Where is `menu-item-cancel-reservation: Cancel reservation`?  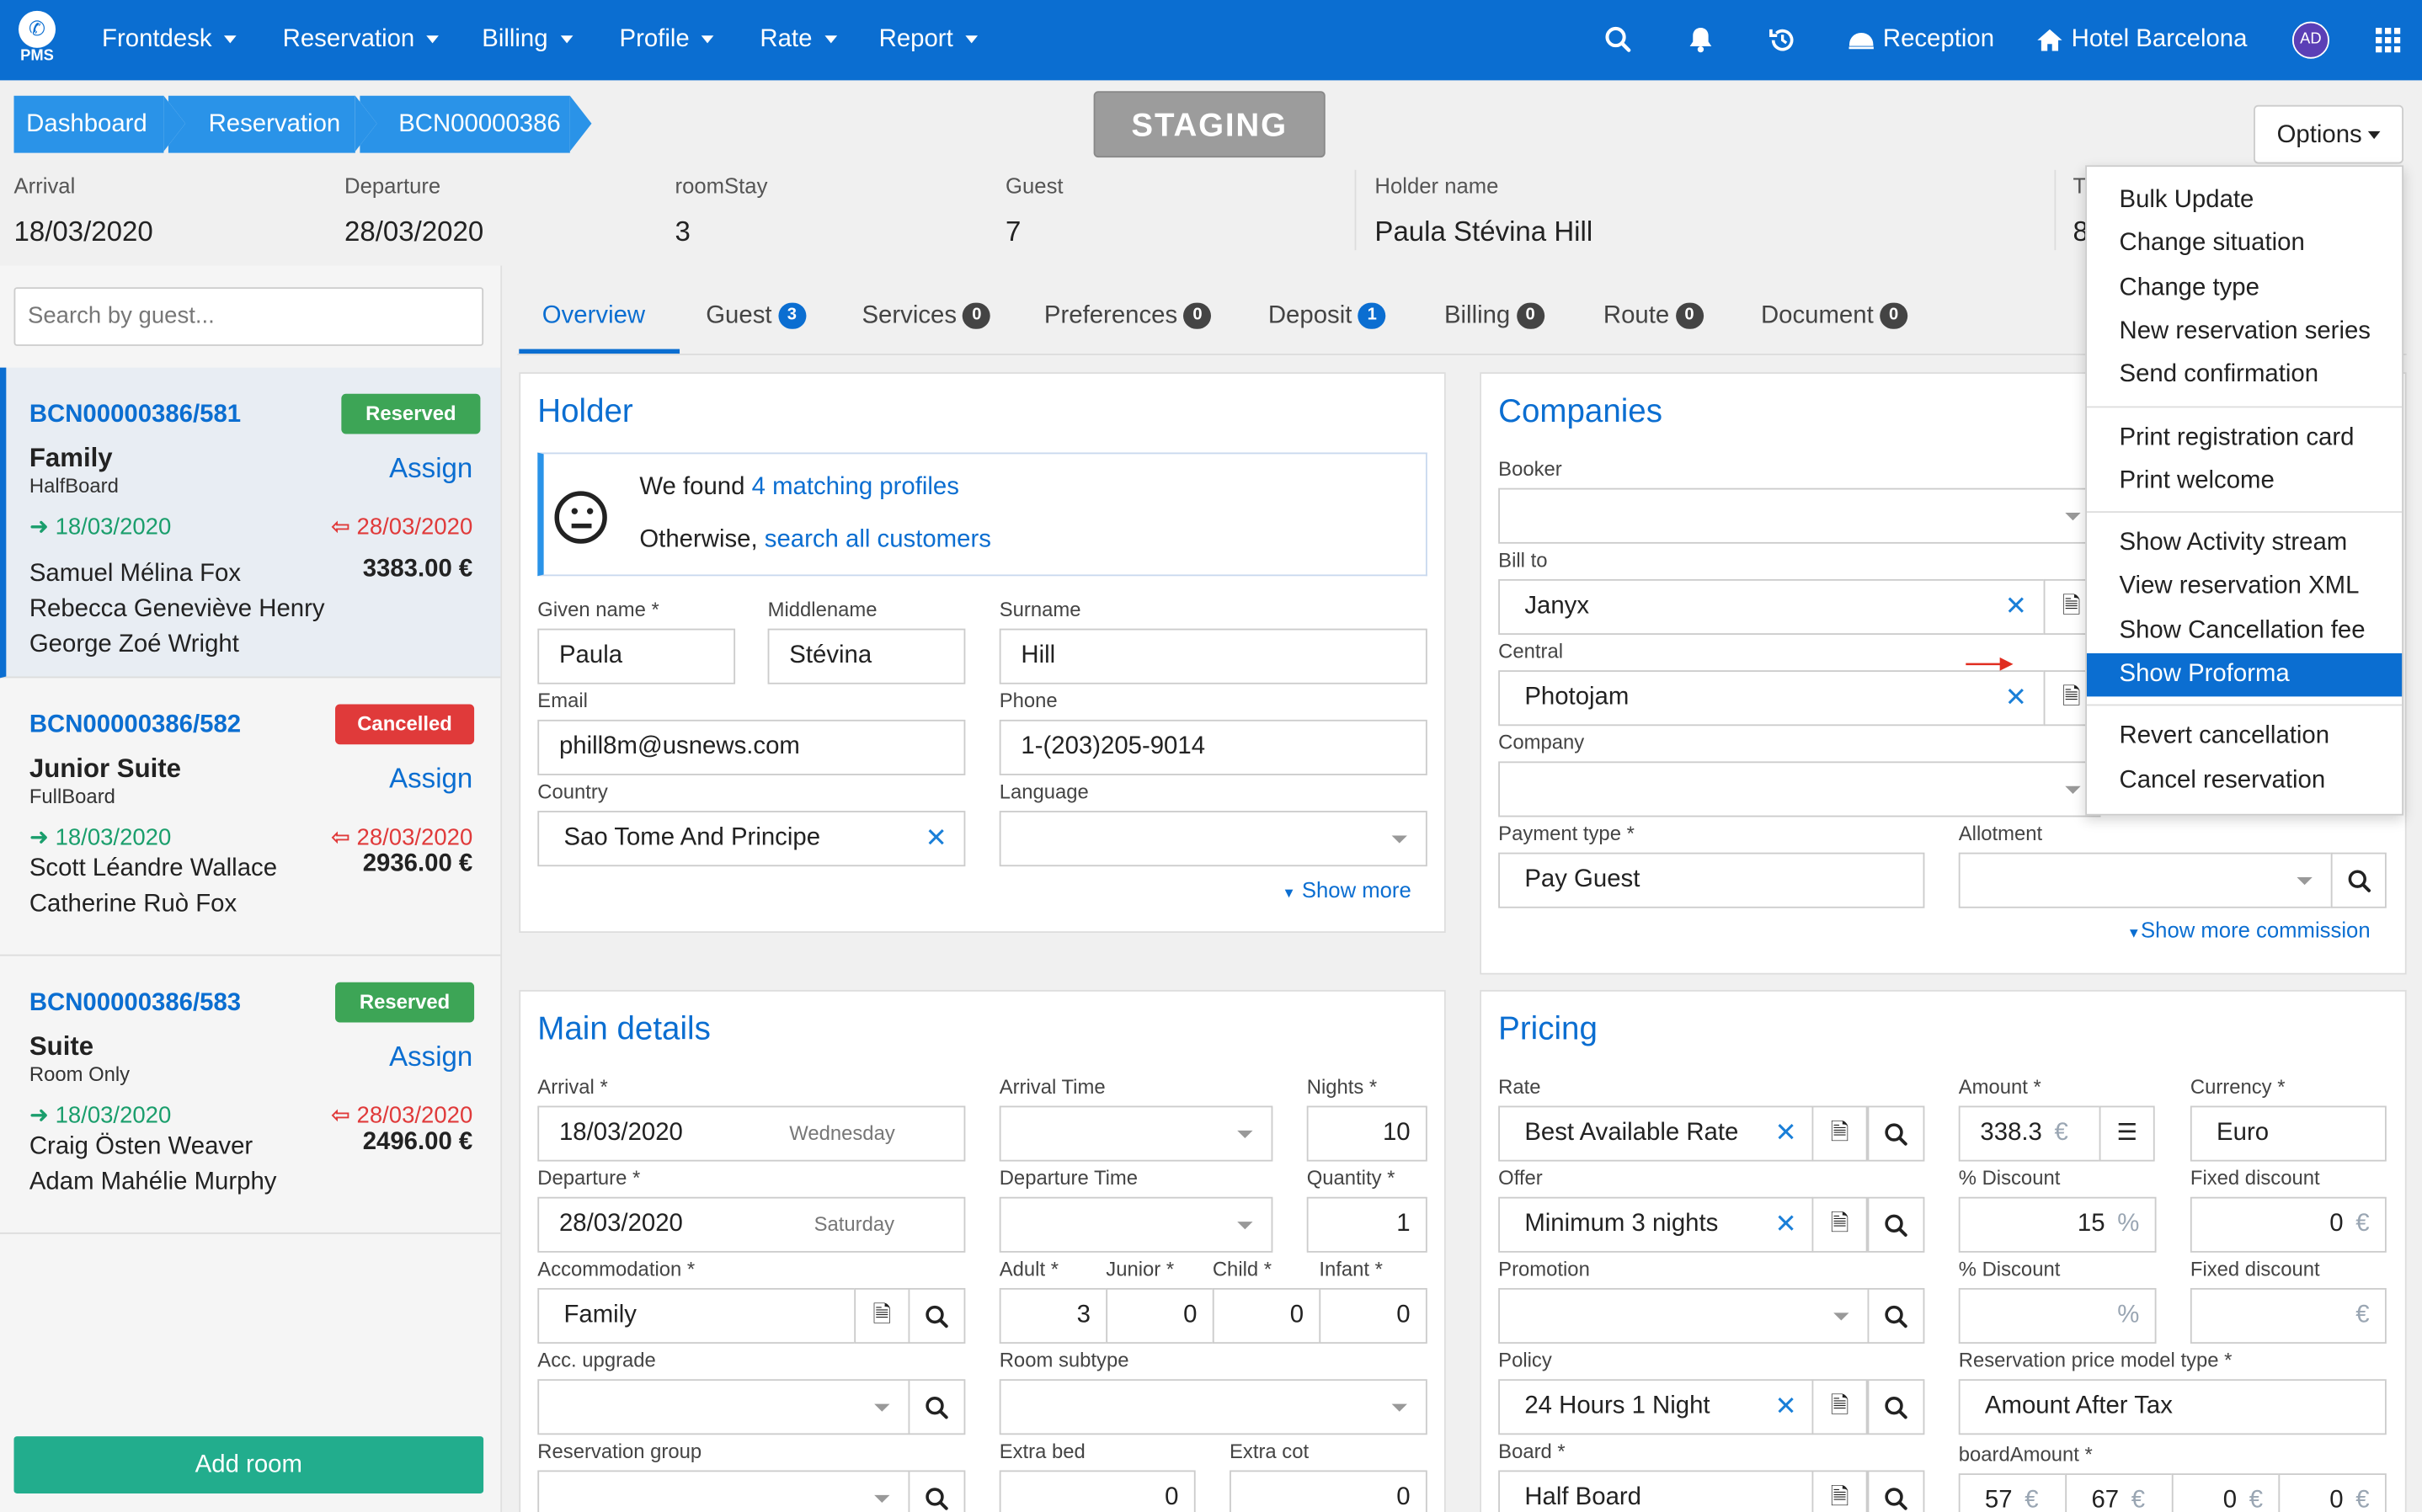 menu-item-cancel-reservation: Cancel reservation is located at coordinates (2223, 781).